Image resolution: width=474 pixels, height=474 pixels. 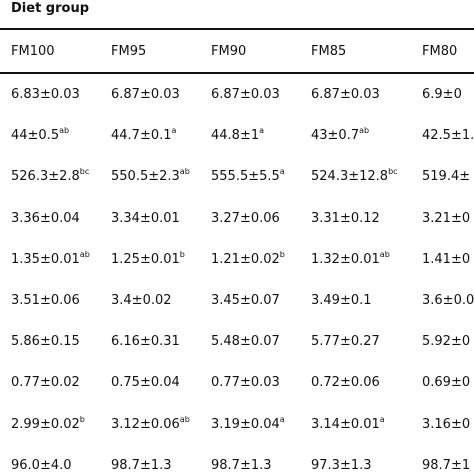 I want to click on cell-value: 524.3±12.8, so click(x=350, y=176).